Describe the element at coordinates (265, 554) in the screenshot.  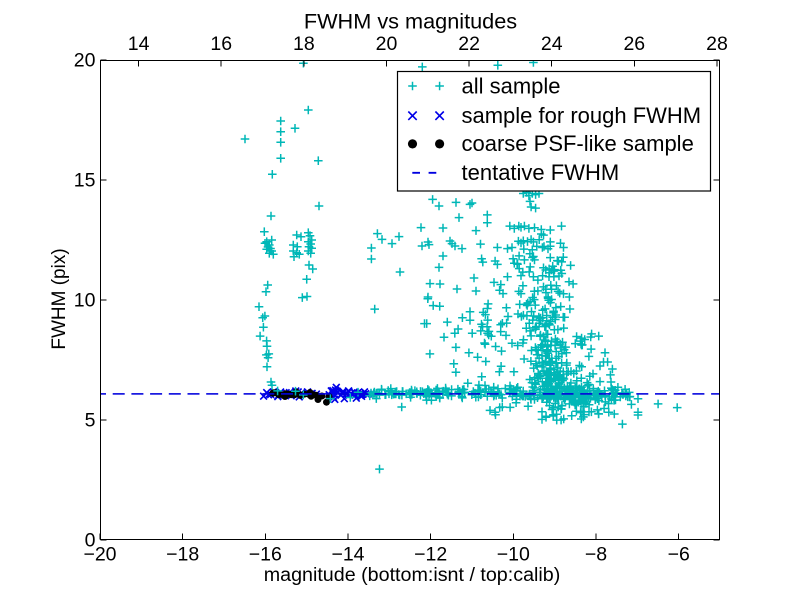
I see `svg-text: −16` at that location.